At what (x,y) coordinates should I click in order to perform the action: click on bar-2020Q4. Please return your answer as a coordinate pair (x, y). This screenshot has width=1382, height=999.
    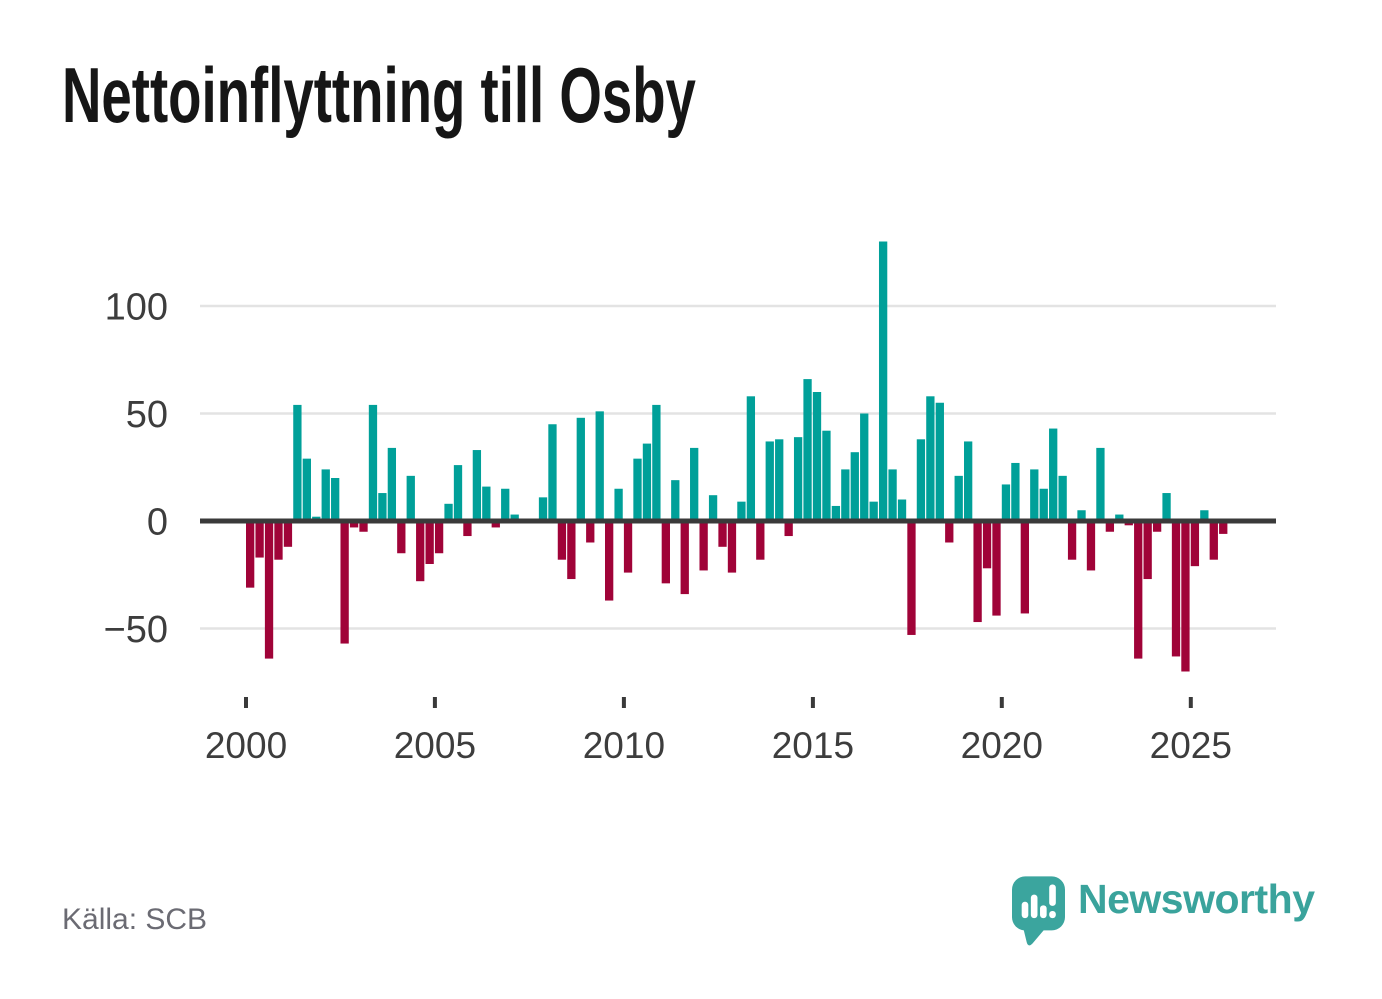
    Looking at the image, I should click on (1034, 495).